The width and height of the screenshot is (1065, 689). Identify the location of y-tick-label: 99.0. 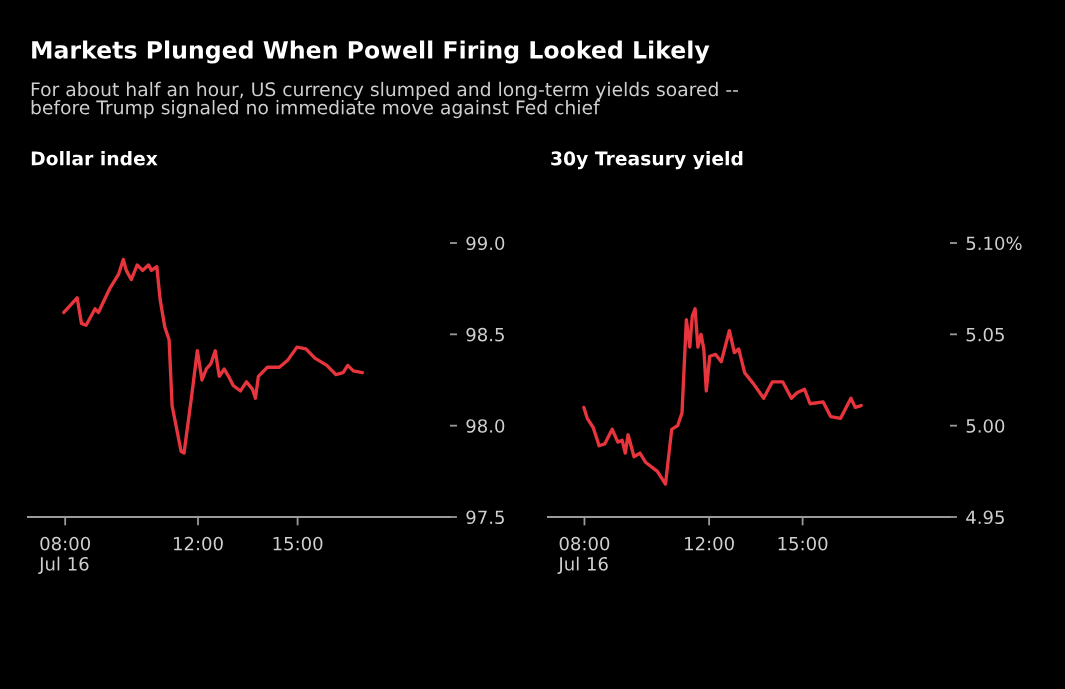
(485, 243).